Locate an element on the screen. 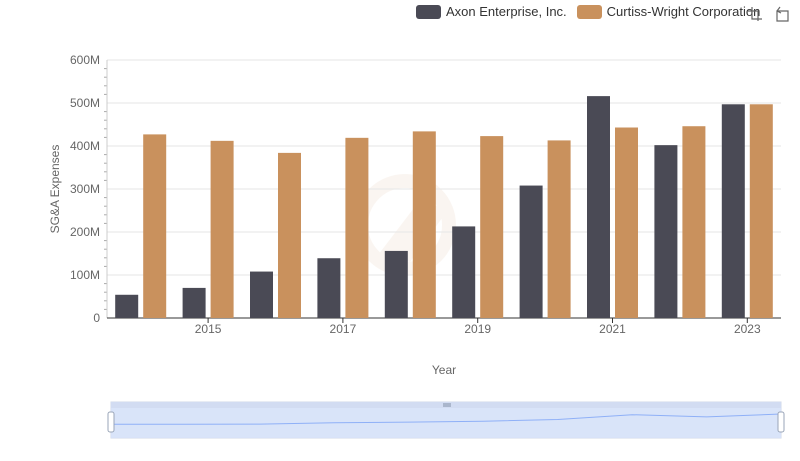 This screenshot has width=800, height=461. bar-curtiss-wright-2017 is located at coordinates (357, 227).